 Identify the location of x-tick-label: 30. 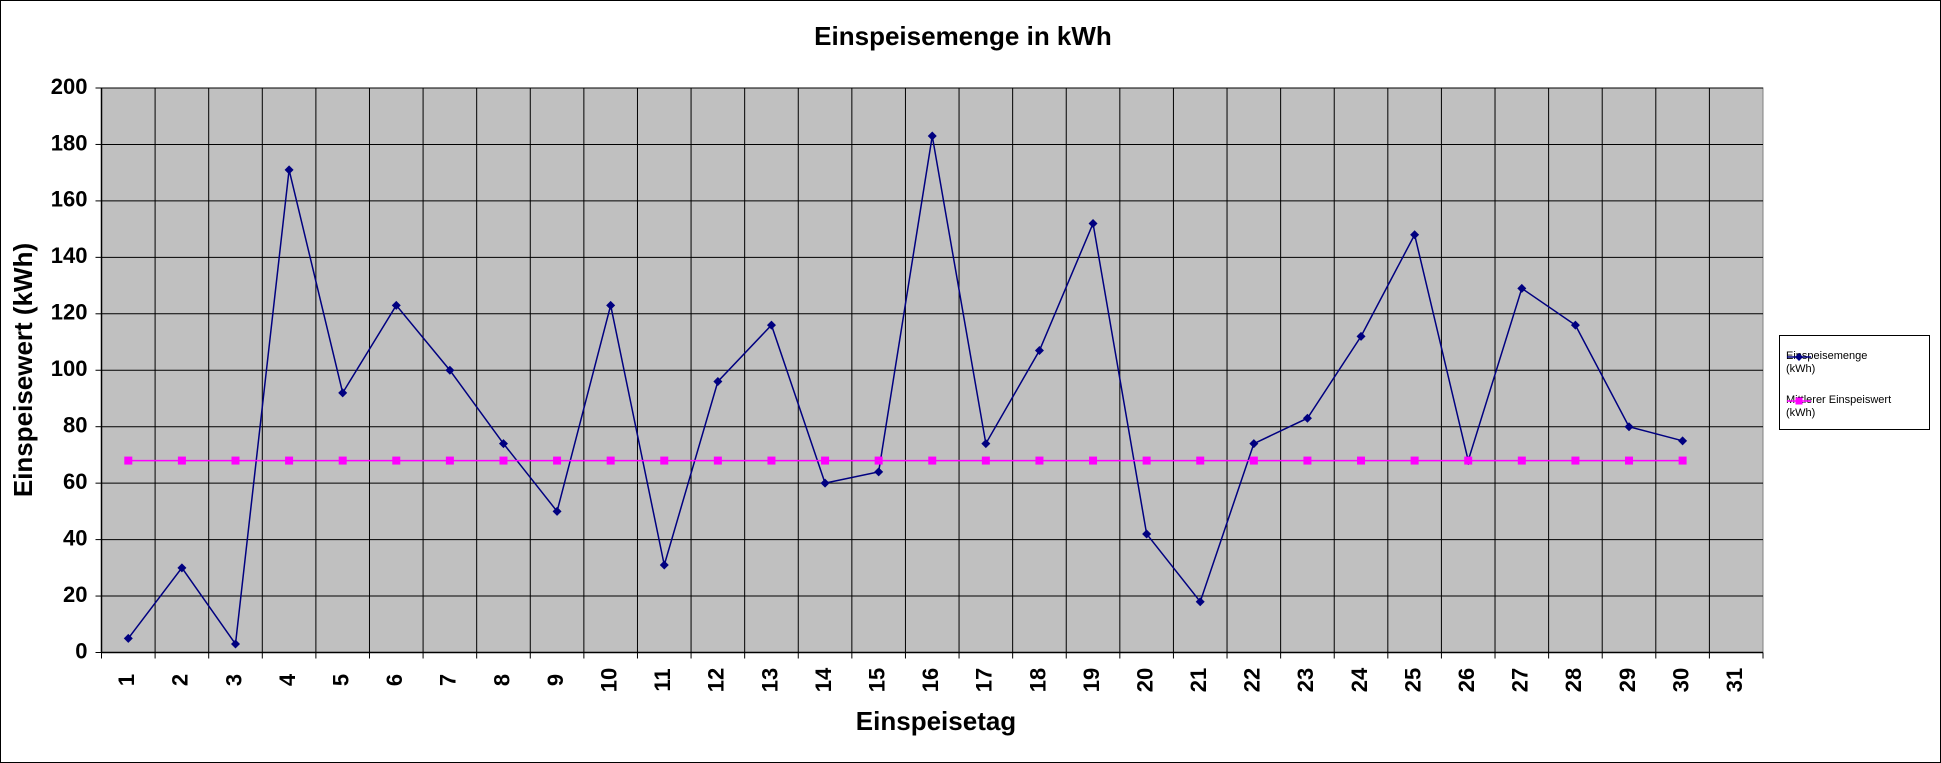
(1680, 680).